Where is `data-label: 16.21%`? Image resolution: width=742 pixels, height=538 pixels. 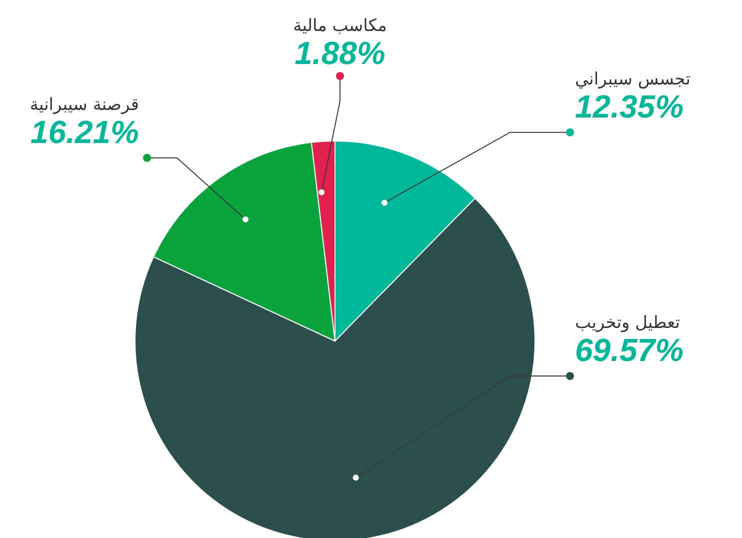 data-label: 16.21% is located at coordinates (84, 132).